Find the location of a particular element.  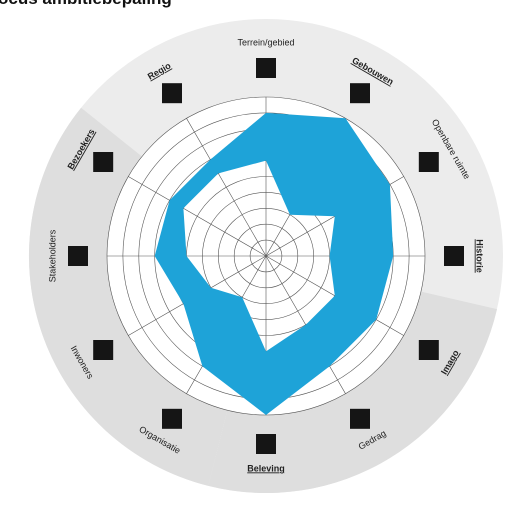

axis-label-historie: Historie is located at coordinates (480, 256).